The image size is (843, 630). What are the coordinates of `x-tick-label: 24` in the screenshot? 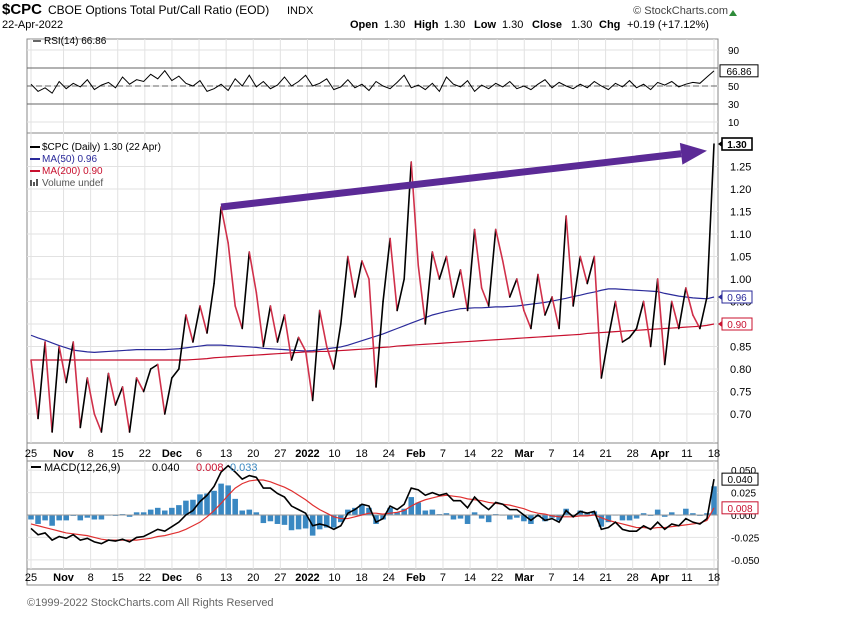 It's located at (389, 578).